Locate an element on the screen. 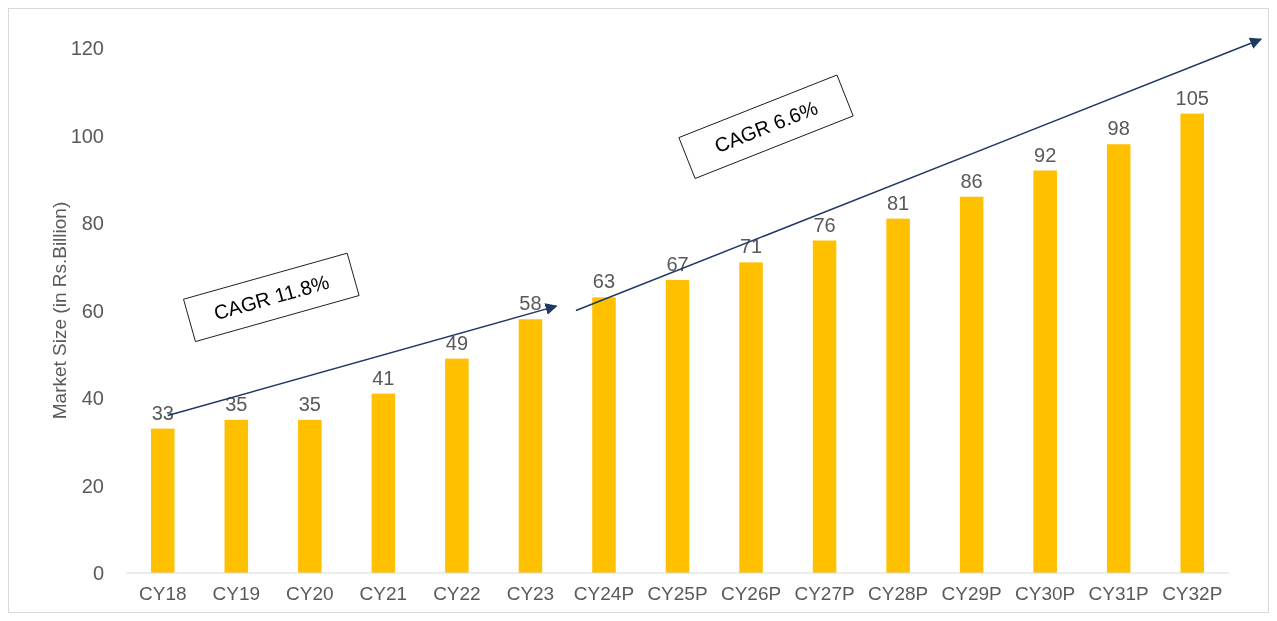 The height and width of the screenshot is (621, 1277). x-tick-label: CY29P is located at coordinates (971, 593).